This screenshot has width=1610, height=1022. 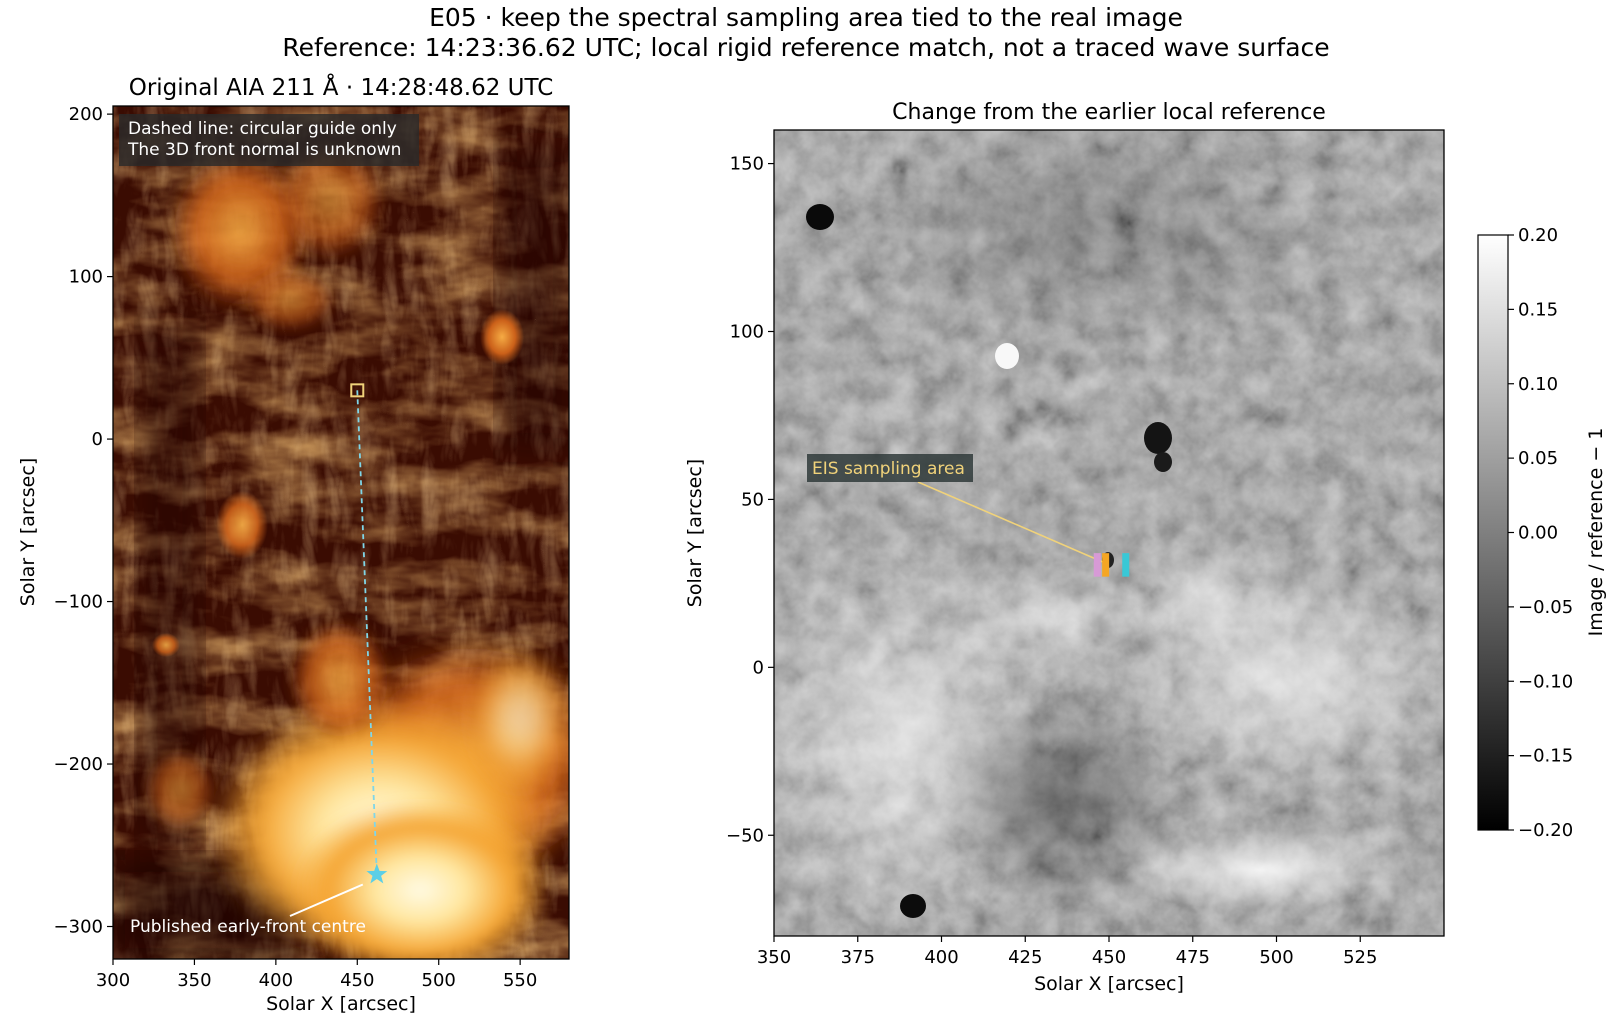 I want to click on aia-xtick-label: 300, so click(x=113, y=980).